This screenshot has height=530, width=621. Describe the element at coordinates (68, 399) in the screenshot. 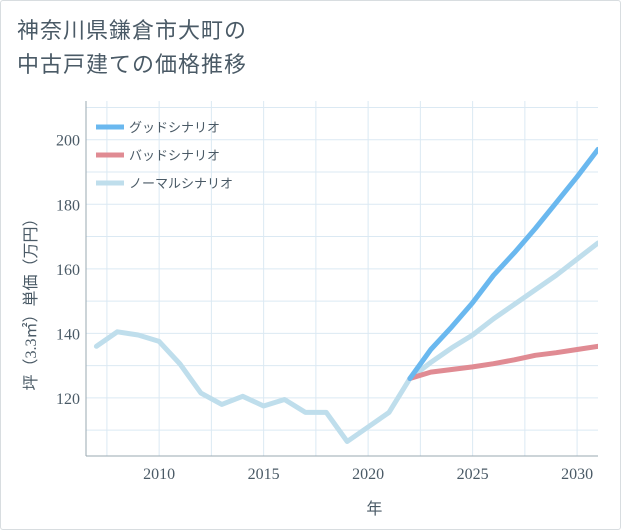

I see `y-tick-label: 120` at that location.